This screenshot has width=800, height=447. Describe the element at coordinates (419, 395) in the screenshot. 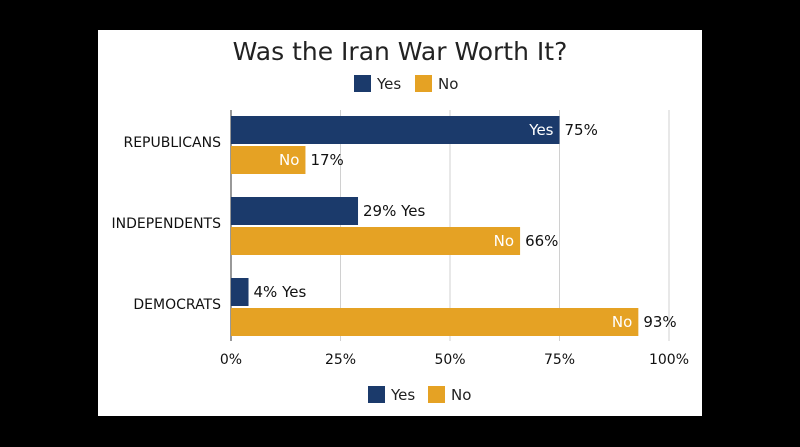

I see `legend-bottom: Yes No` at that location.